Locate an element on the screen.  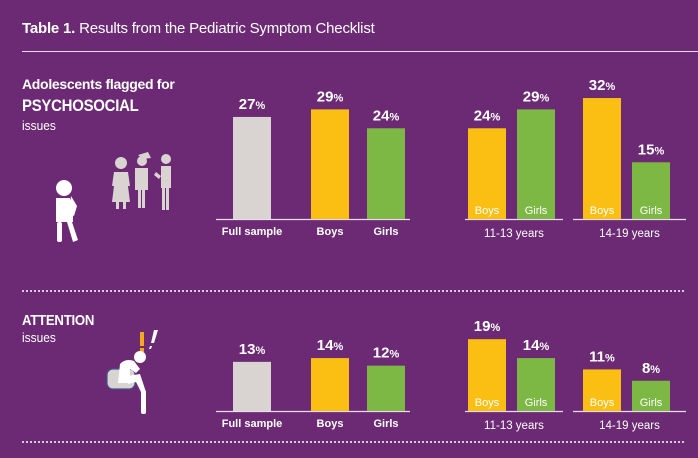
psychosocial-heading: PSYCHOSOCIAL is located at coordinates (80, 105).